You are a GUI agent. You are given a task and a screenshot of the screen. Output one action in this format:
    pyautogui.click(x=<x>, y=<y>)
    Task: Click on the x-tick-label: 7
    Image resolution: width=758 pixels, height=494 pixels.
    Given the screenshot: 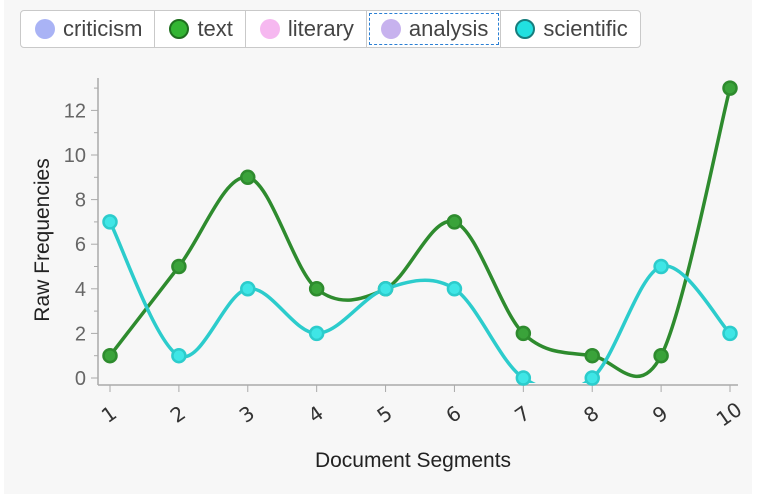 What is the action you would take?
    pyautogui.click(x=522, y=414)
    